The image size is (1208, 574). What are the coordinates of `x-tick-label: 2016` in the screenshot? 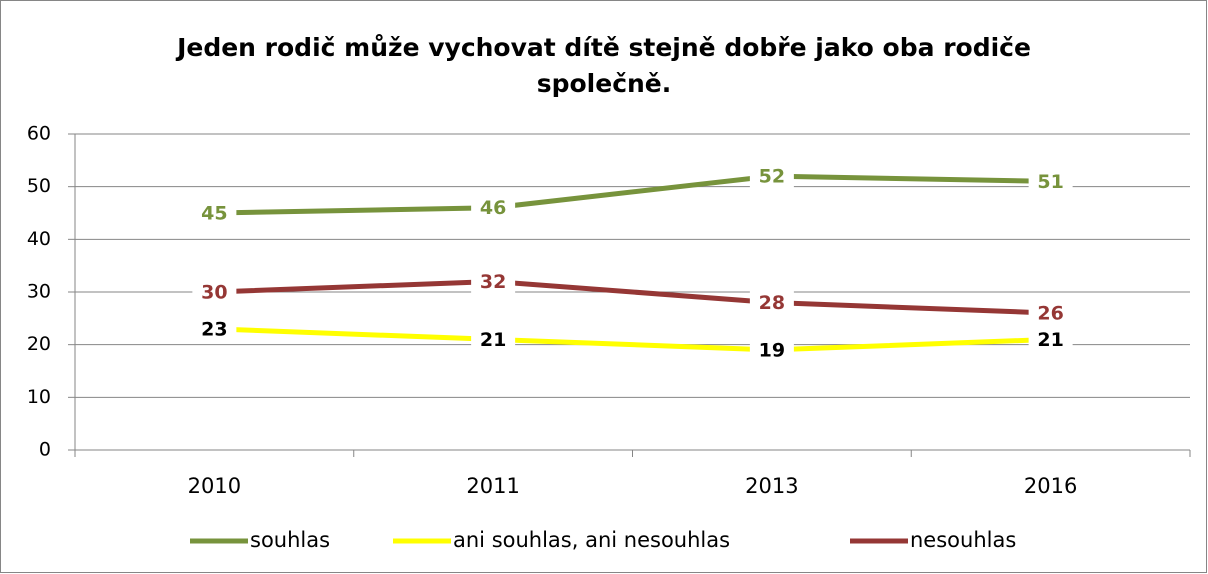 It's located at (1050, 486).